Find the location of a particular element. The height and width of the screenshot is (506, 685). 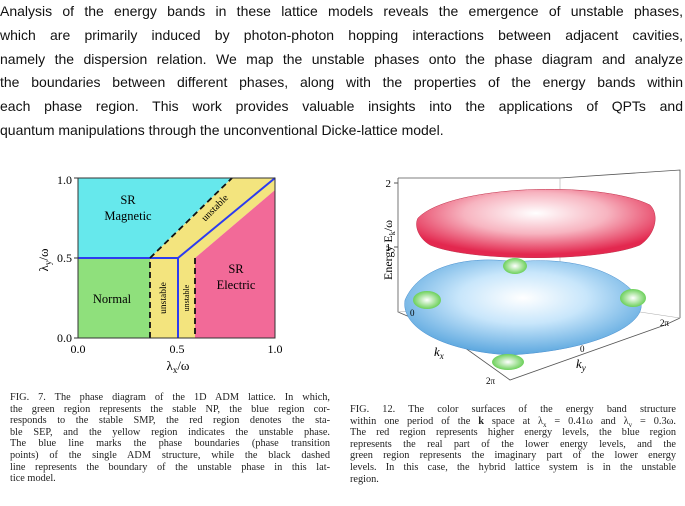

ky-label: ky is located at coordinates (581, 364).